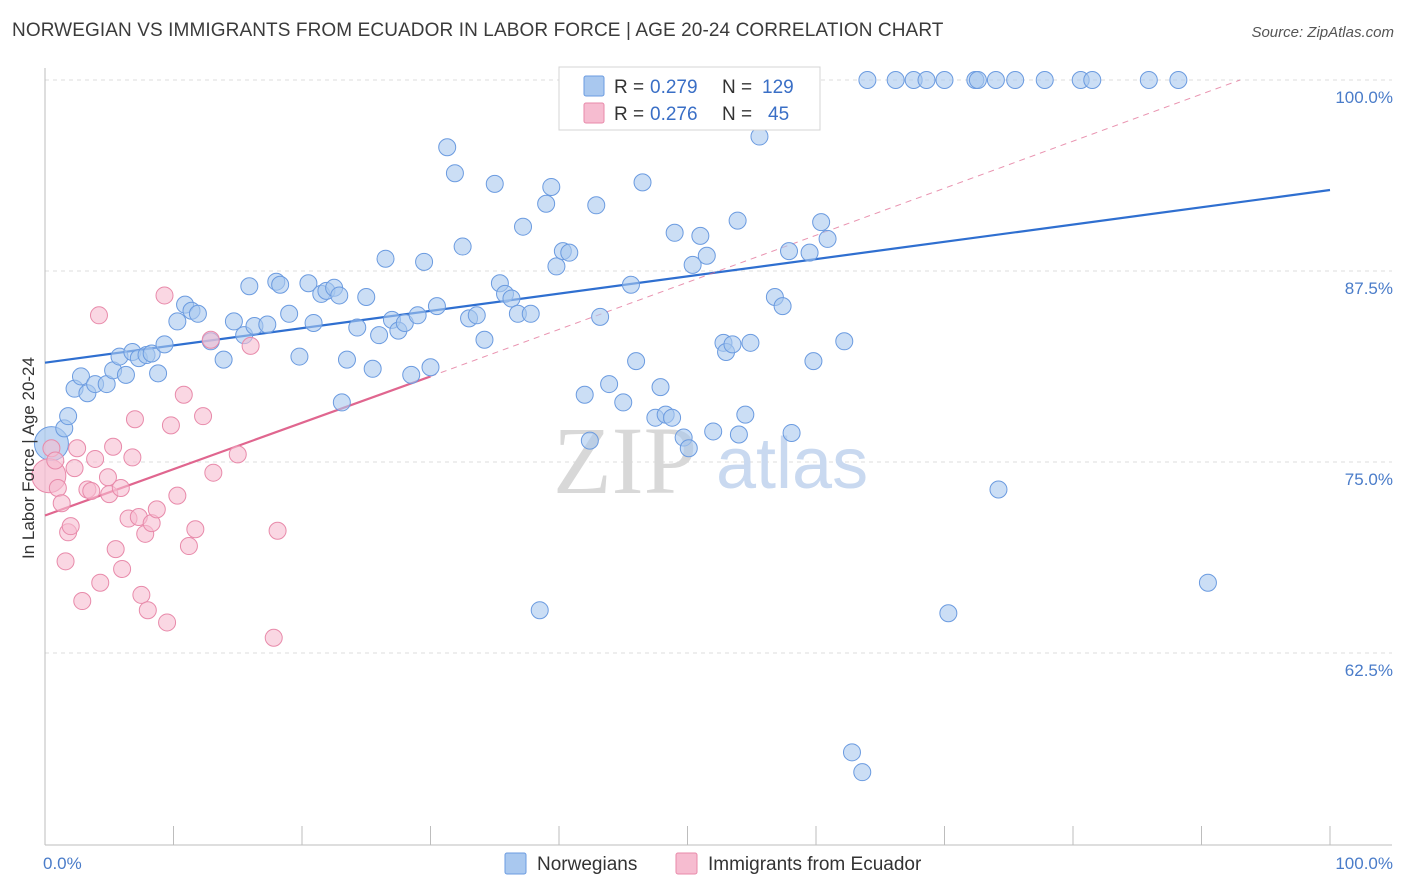  What do you see at coordinates (737, 87) in the screenshot?
I see `legend-n-label-norwegians: N =` at bounding box center [737, 87].